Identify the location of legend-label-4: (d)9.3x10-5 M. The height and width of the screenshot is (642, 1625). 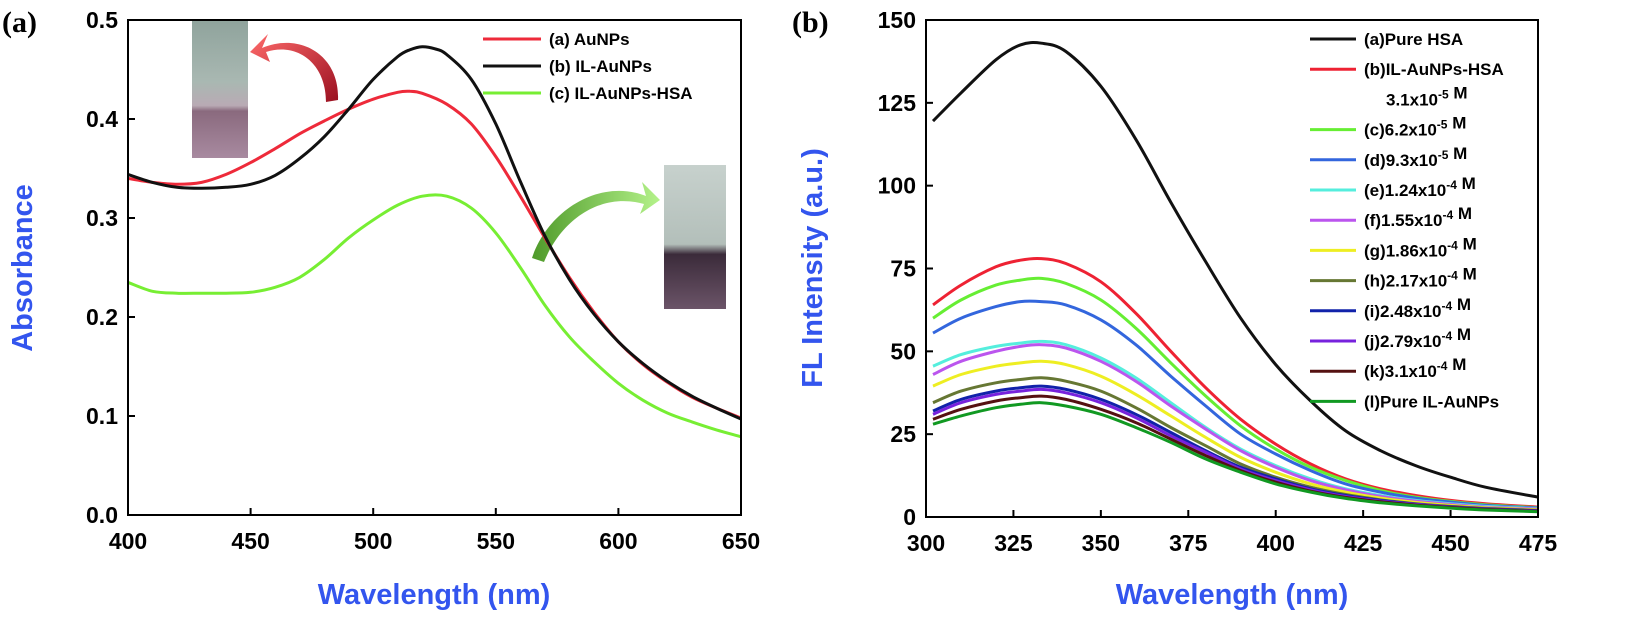
(1415, 157).